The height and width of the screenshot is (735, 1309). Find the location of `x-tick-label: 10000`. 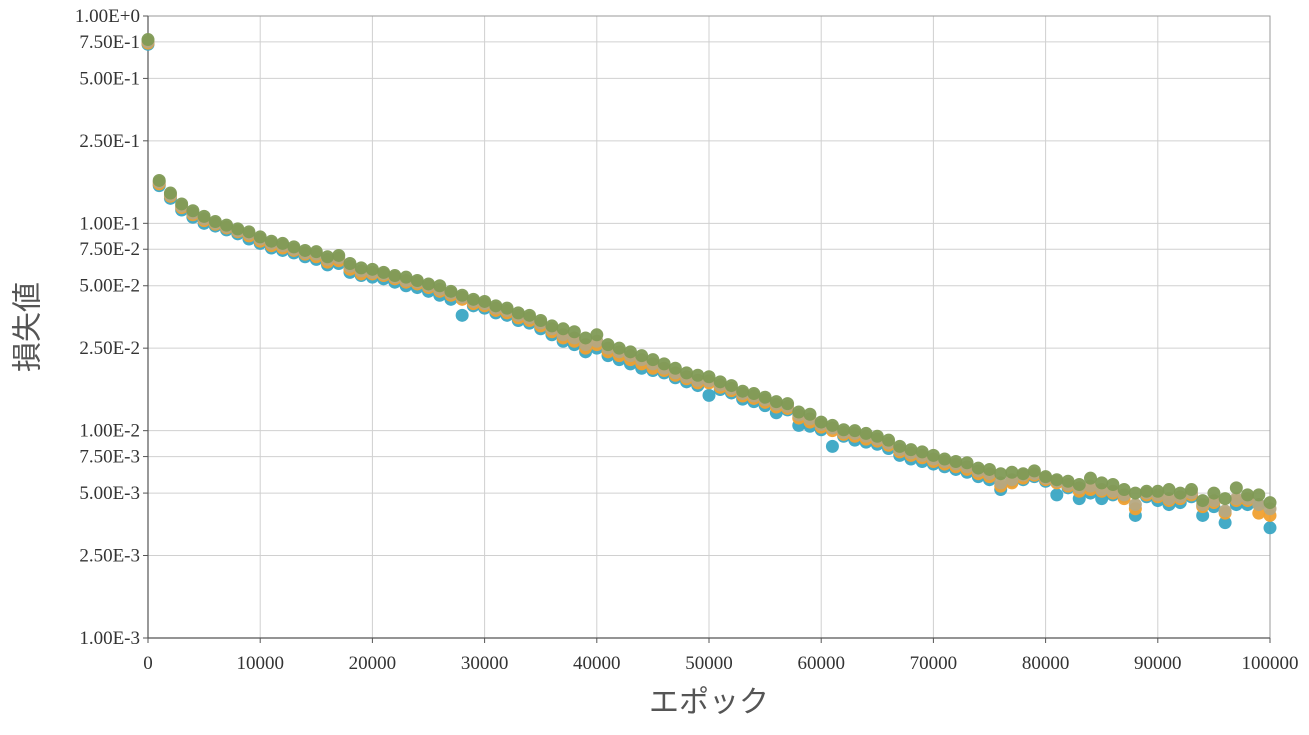

x-tick-label: 10000 is located at coordinates (260, 663).